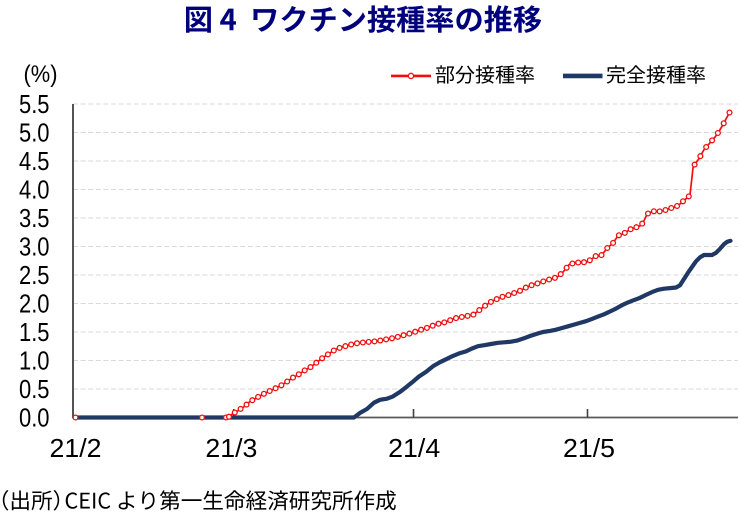  I want to click on svg-text: 5.5, so click(34, 104).